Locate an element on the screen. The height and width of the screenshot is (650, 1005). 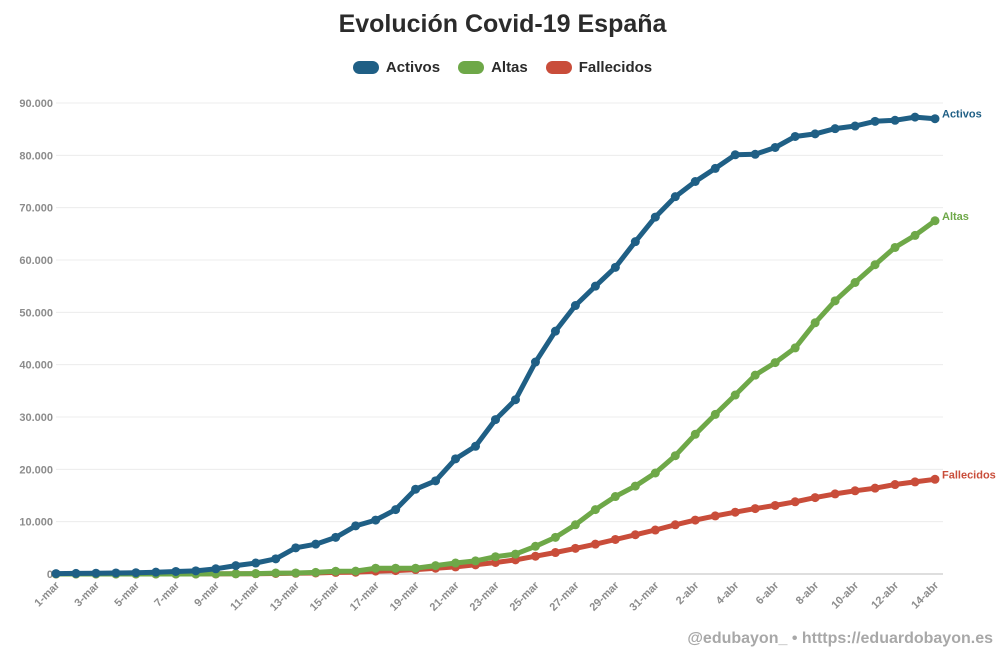
legend-item-altas: Altas is located at coordinates (493, 67).